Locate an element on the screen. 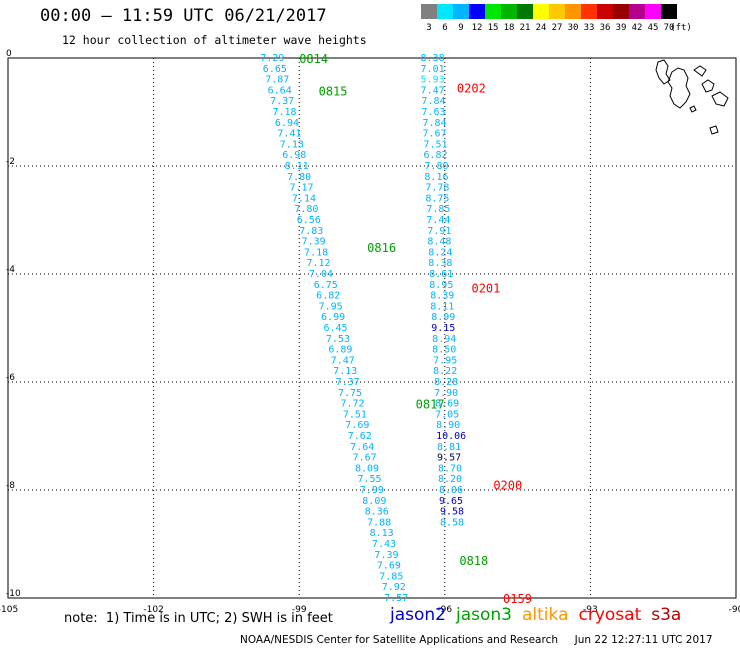  swh-value-label: 7.69 is located at coordinates (389, 566).